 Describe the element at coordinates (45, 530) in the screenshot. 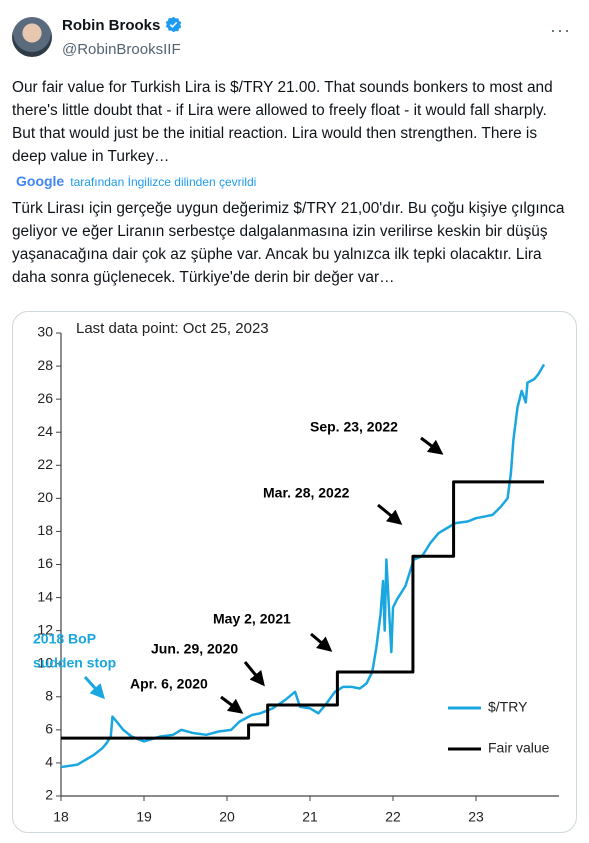

I see `y-tick-label: 18` at that location.